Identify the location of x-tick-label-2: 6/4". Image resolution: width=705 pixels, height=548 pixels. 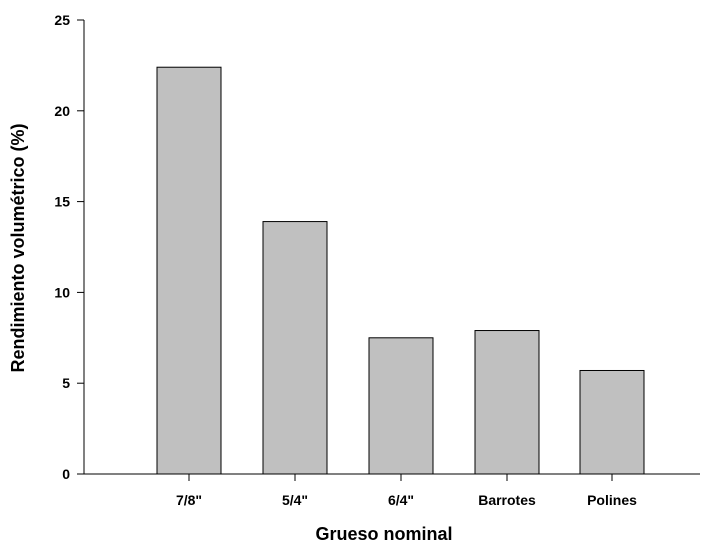
(401, 500).